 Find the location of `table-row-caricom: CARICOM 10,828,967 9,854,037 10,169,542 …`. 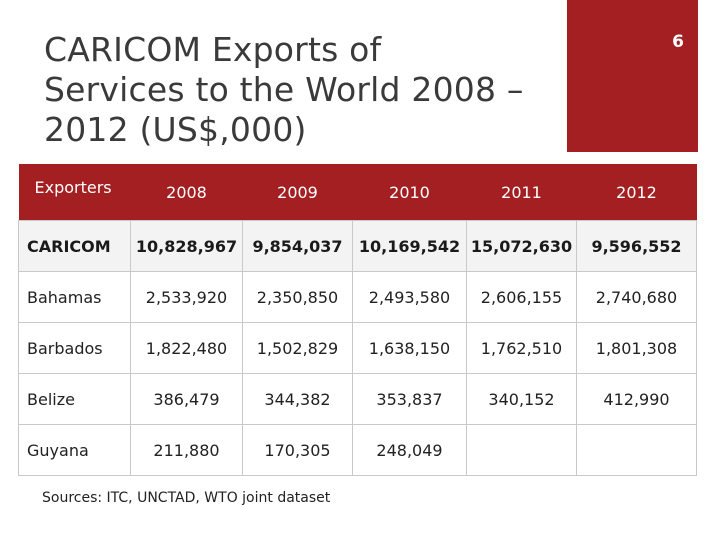

table-row-caricom: CARICOM 10,828,967 9,854,037 10,169,542 … is located at coordinates (357, 246).